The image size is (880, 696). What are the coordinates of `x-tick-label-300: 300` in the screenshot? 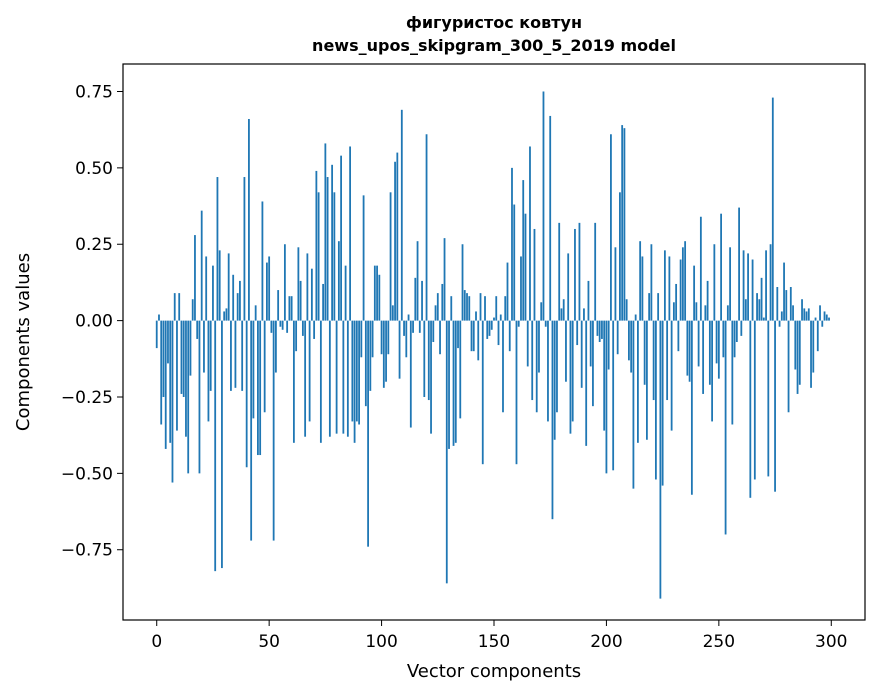 It's located at (831, 642).